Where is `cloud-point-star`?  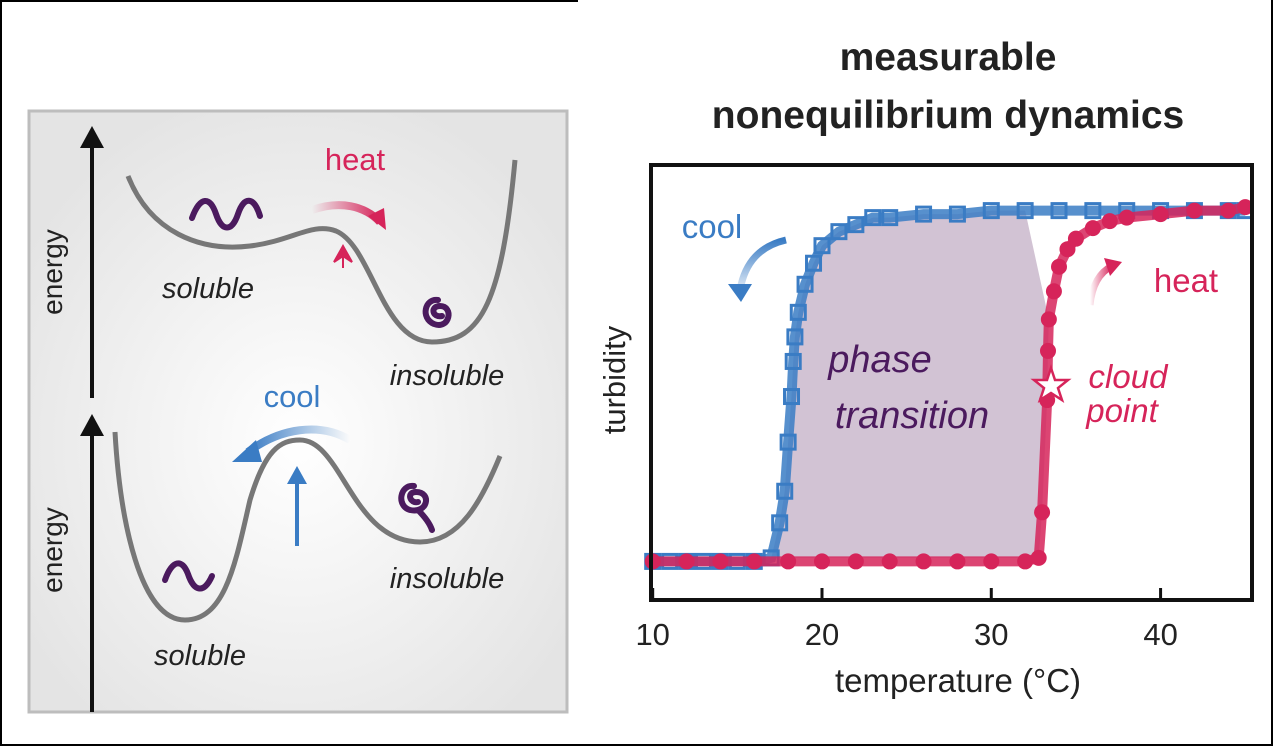
cloud-point-star is located at coordinates (1051, 383).